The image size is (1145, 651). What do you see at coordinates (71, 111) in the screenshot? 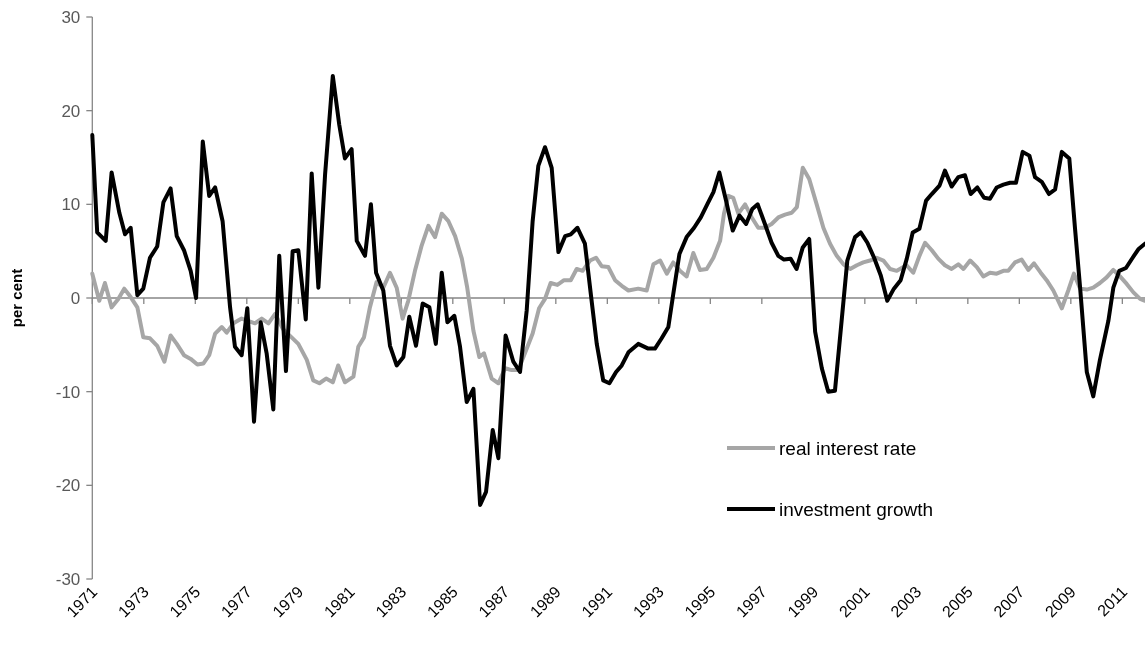
I see `y-tick-label: 20` at bounding box center [71, 111].